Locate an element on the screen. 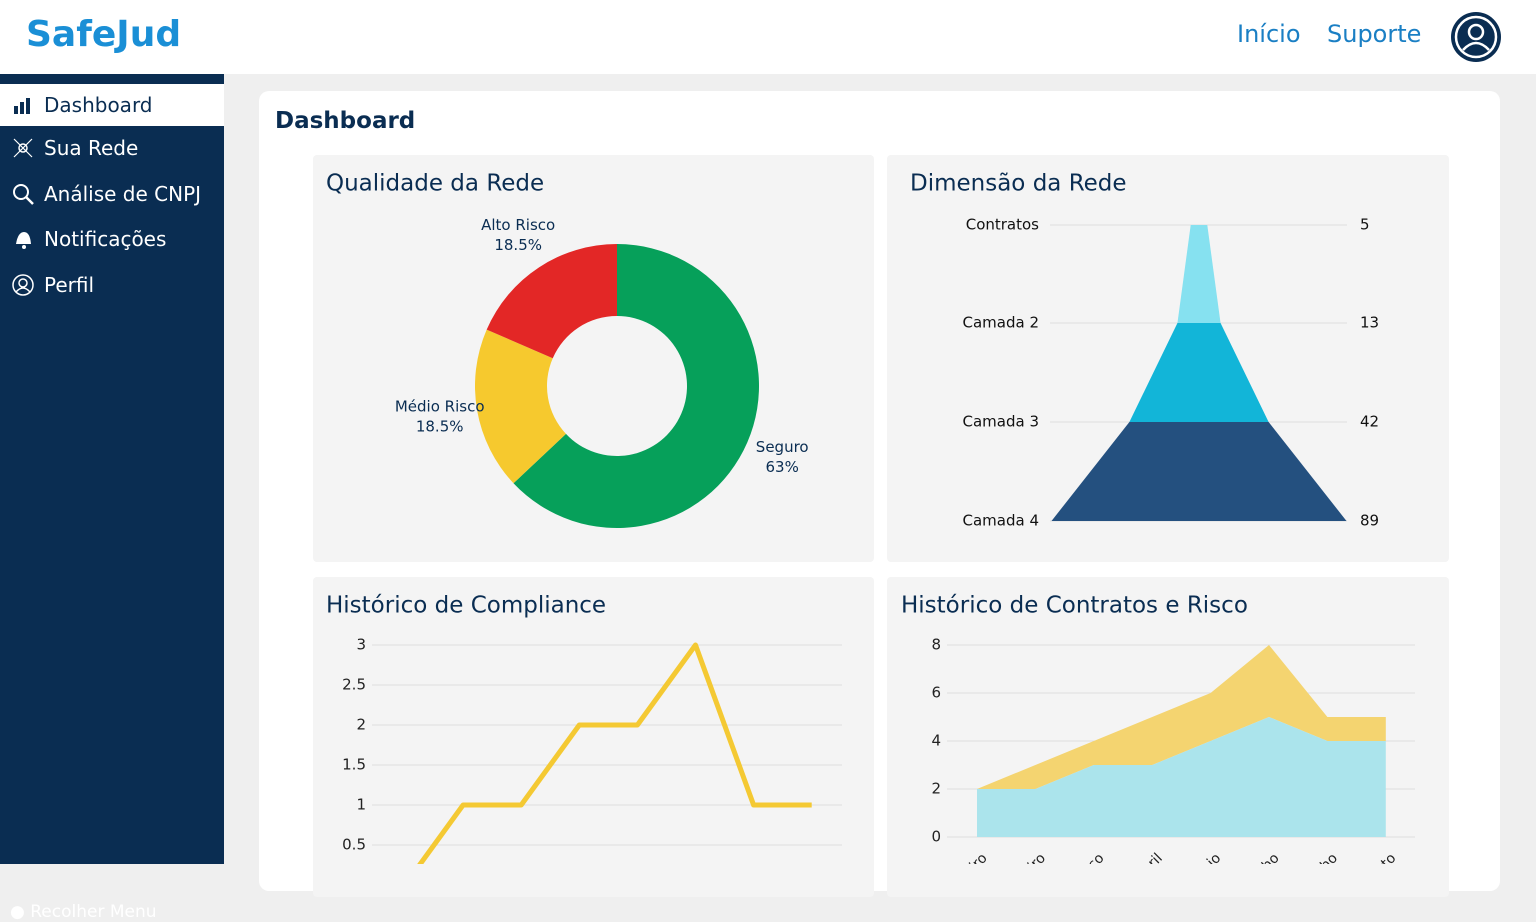 This screenshot has width=1536, height=922. chart-card is located at coordinates (593, 737).